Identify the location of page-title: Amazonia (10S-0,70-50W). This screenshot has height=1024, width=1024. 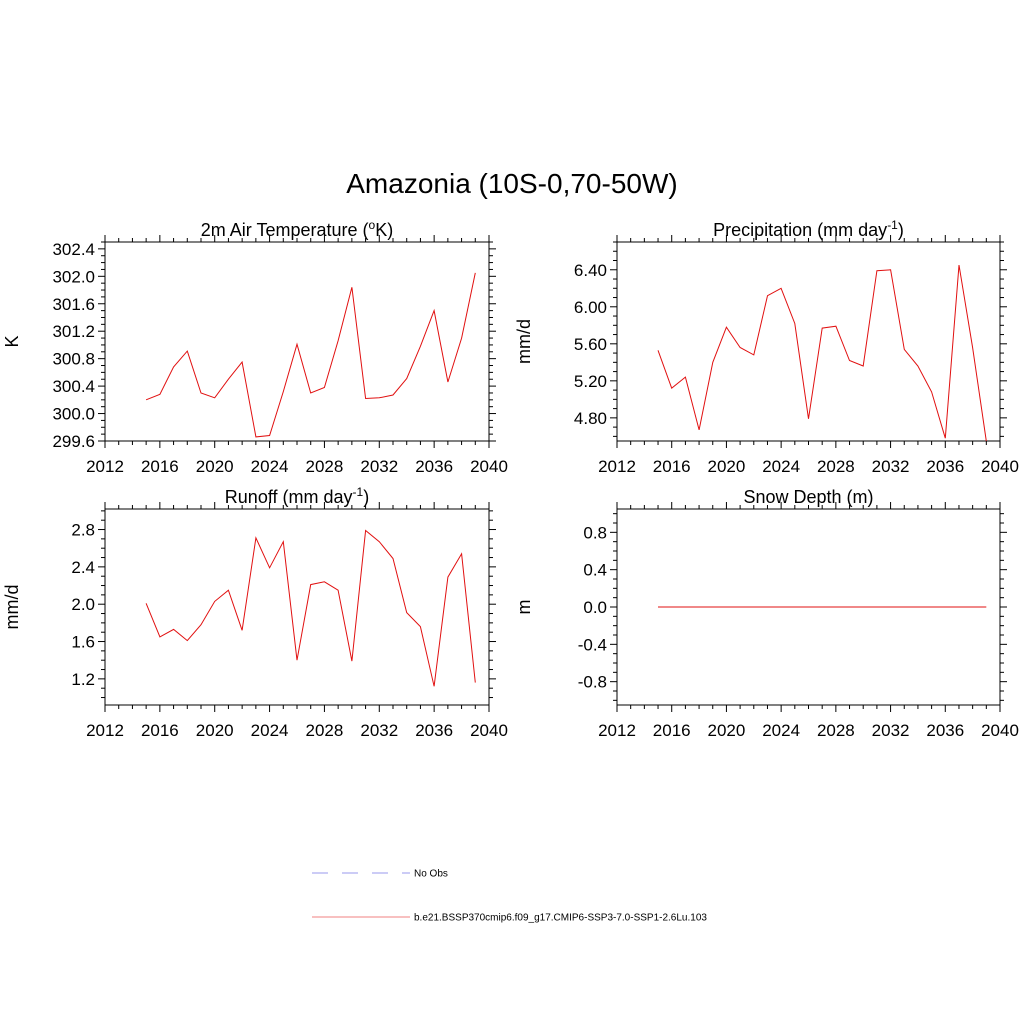
(512, 183).